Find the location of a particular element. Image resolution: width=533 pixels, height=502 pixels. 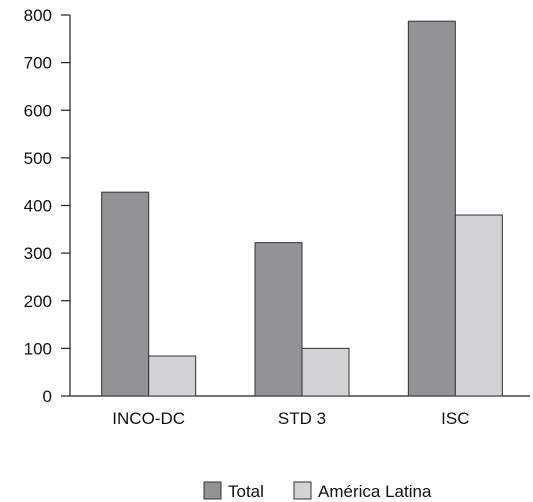

y-tick-label: 800 is located at coordinates (38, 15).